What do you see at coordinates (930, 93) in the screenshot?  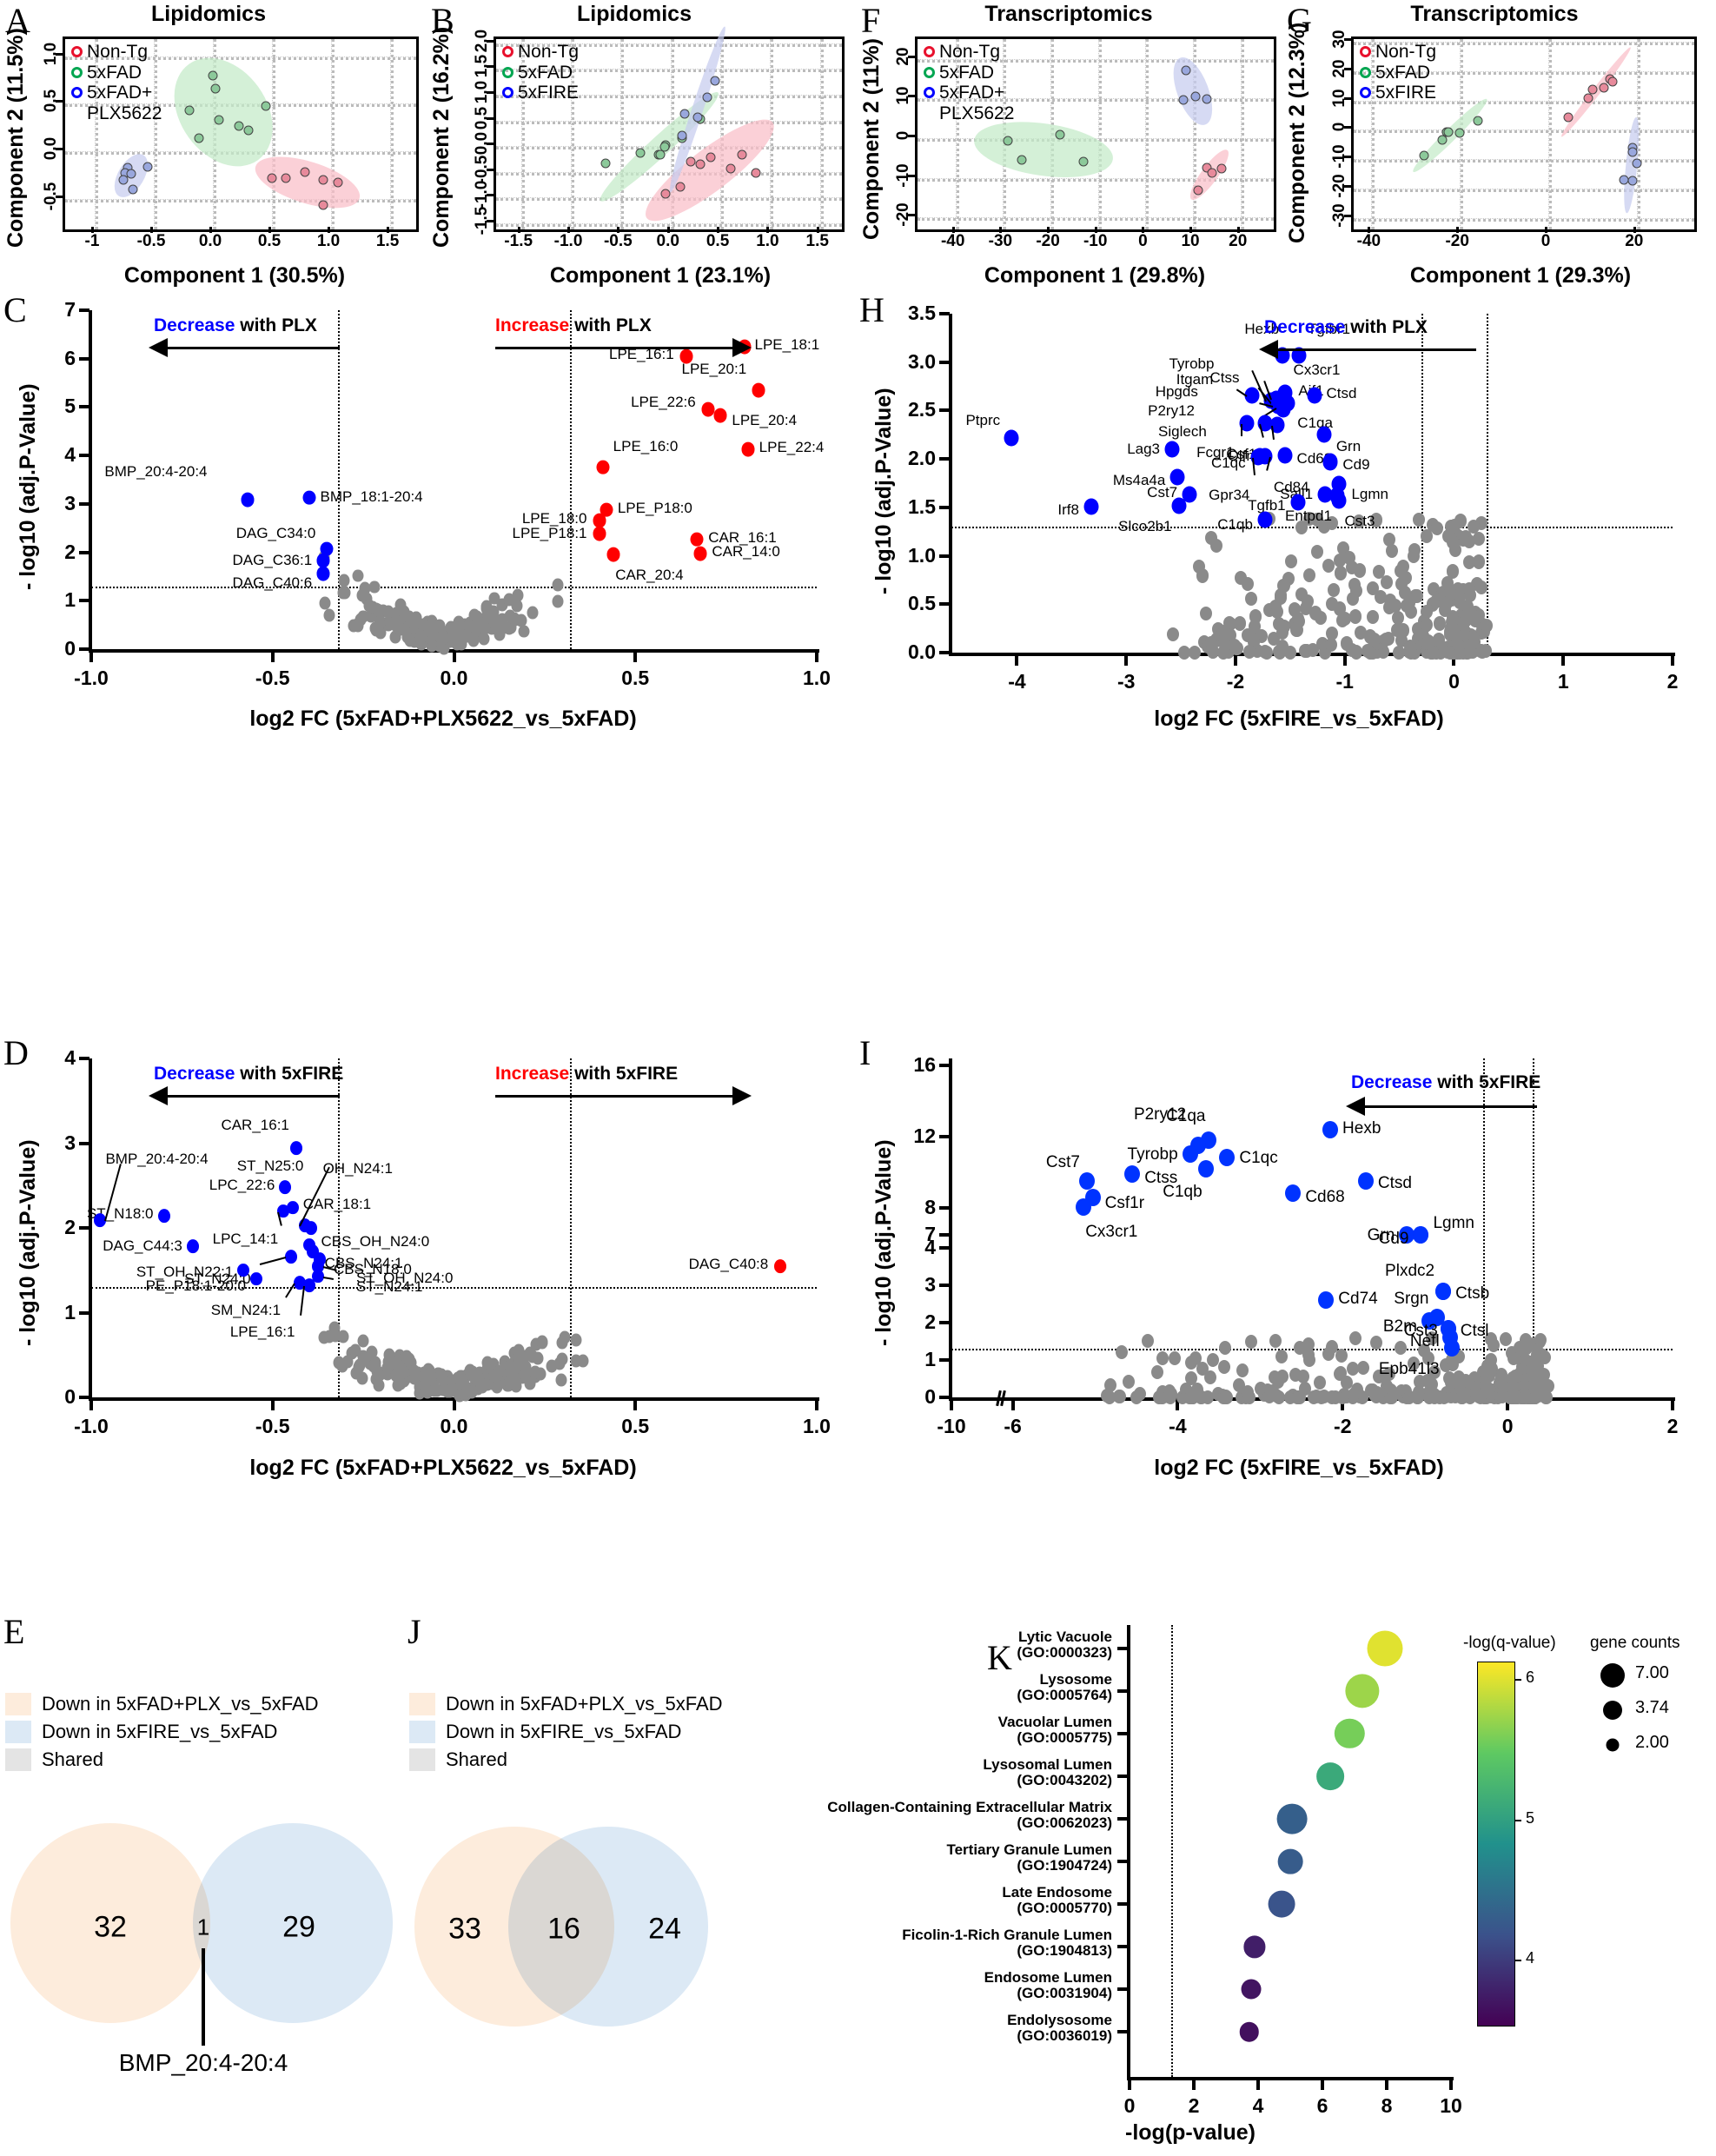 I see `legend-marker-5xfad-` at bounding box center [930, 93].